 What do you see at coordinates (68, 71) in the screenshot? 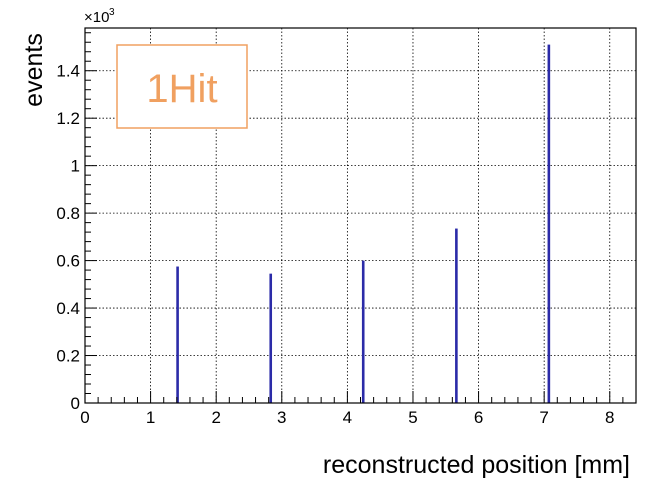
I see `y-tick-label: 1.4` at bounding box center [68, 71].